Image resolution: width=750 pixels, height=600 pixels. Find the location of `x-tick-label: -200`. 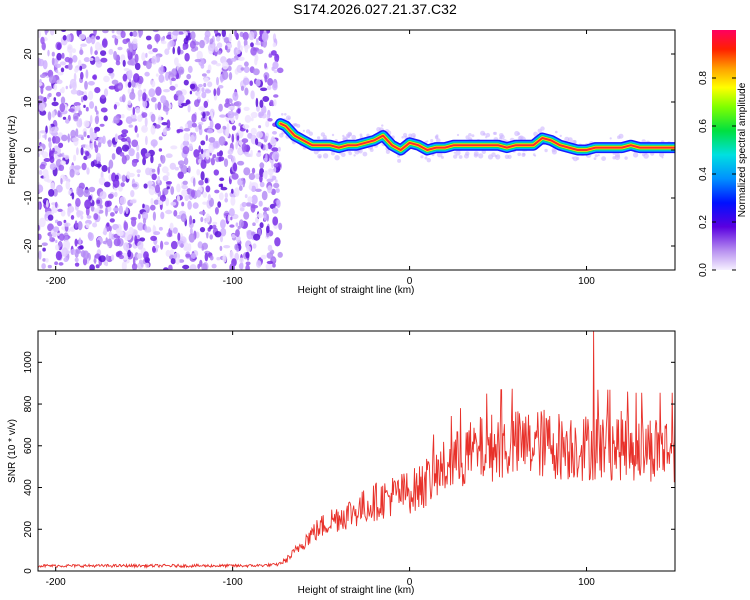

x-tick-label: -200 is located at coordinates (56, 281).